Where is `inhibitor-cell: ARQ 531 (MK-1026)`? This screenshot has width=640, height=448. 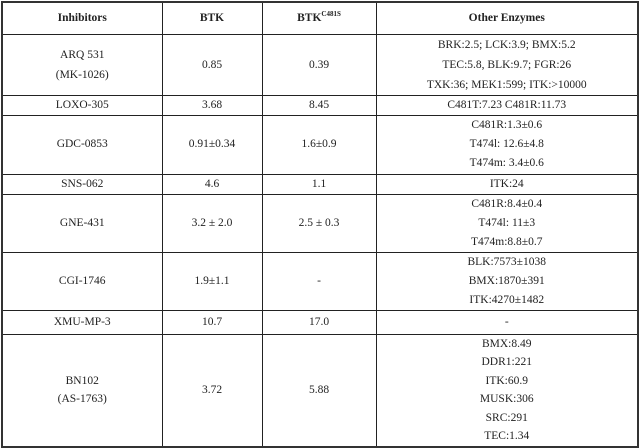
inhibitor-cell: ARQ 531 (MK-1026) is located at coordinates (82, 64).